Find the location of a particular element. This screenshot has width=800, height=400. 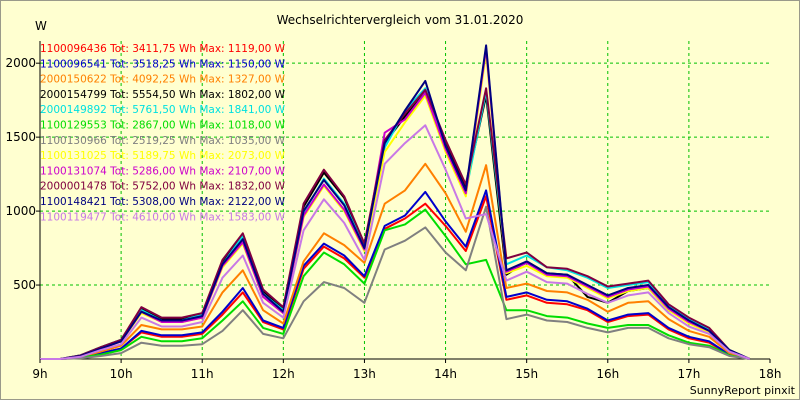

x-tick-label-1: 10h is located at coordinates (121, 374).